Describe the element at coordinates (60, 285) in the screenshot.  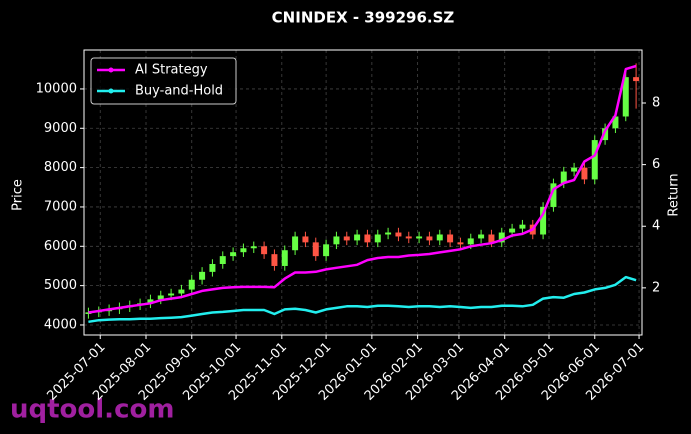
I see `y-tick-label: 5000` at that location.